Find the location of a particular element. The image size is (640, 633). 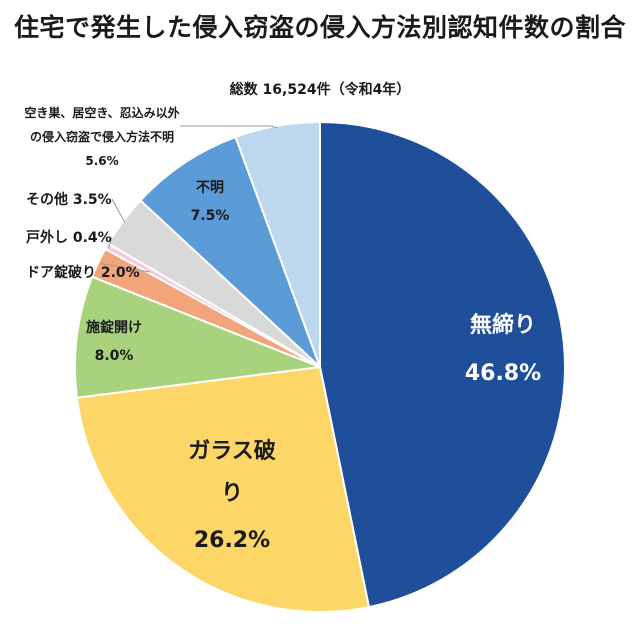

leader-to-hazushi is located at coordinates (110, 242).